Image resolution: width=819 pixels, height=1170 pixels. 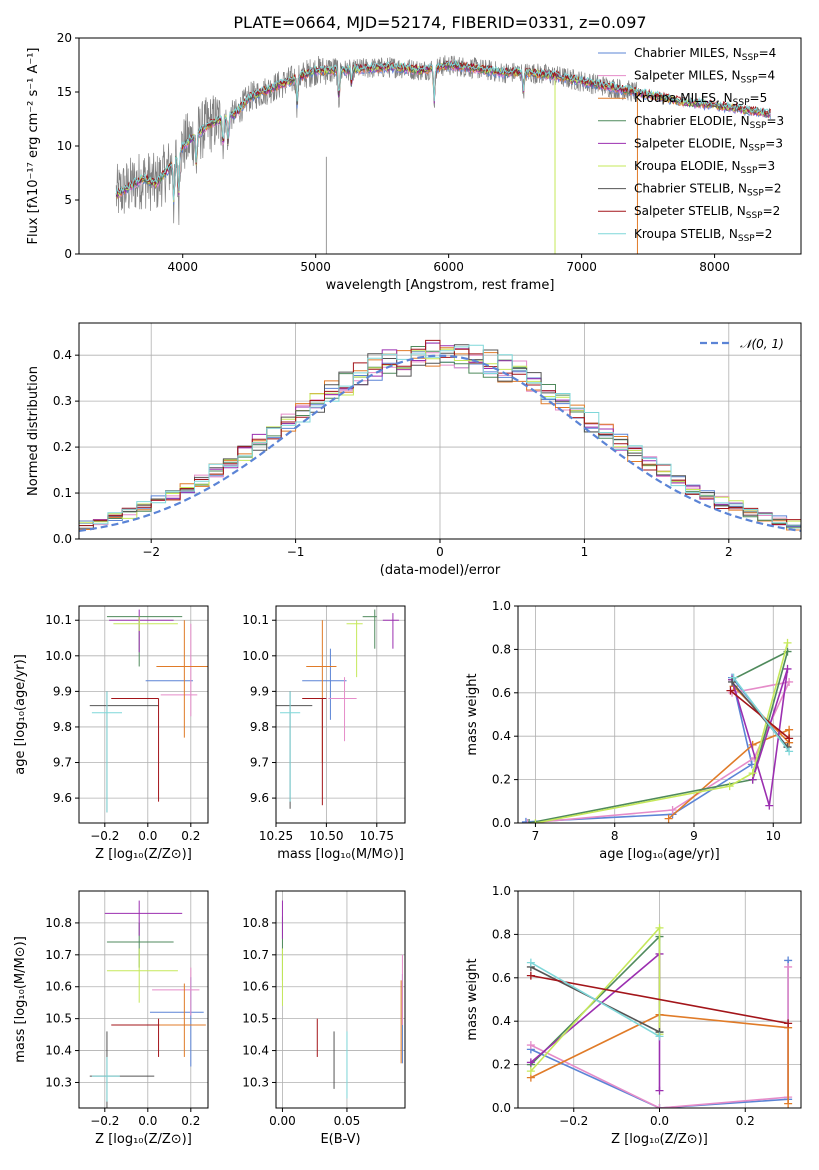 What do you see at coordinates (62, 401) in the screenshot?
I see `y-tick-label: 0.3` at bounding box center [62, 401].